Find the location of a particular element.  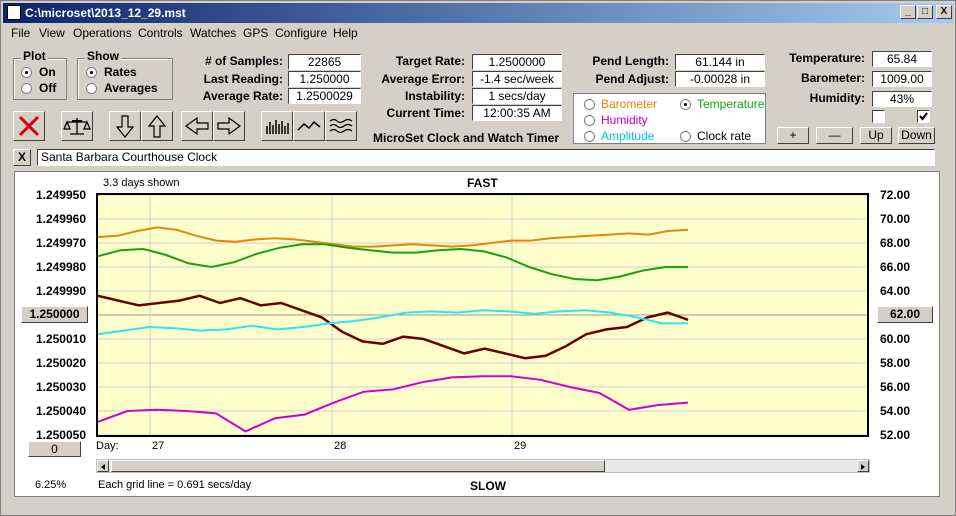

target-rate-field: 1.2500000 is located at coordinates (517, 62).